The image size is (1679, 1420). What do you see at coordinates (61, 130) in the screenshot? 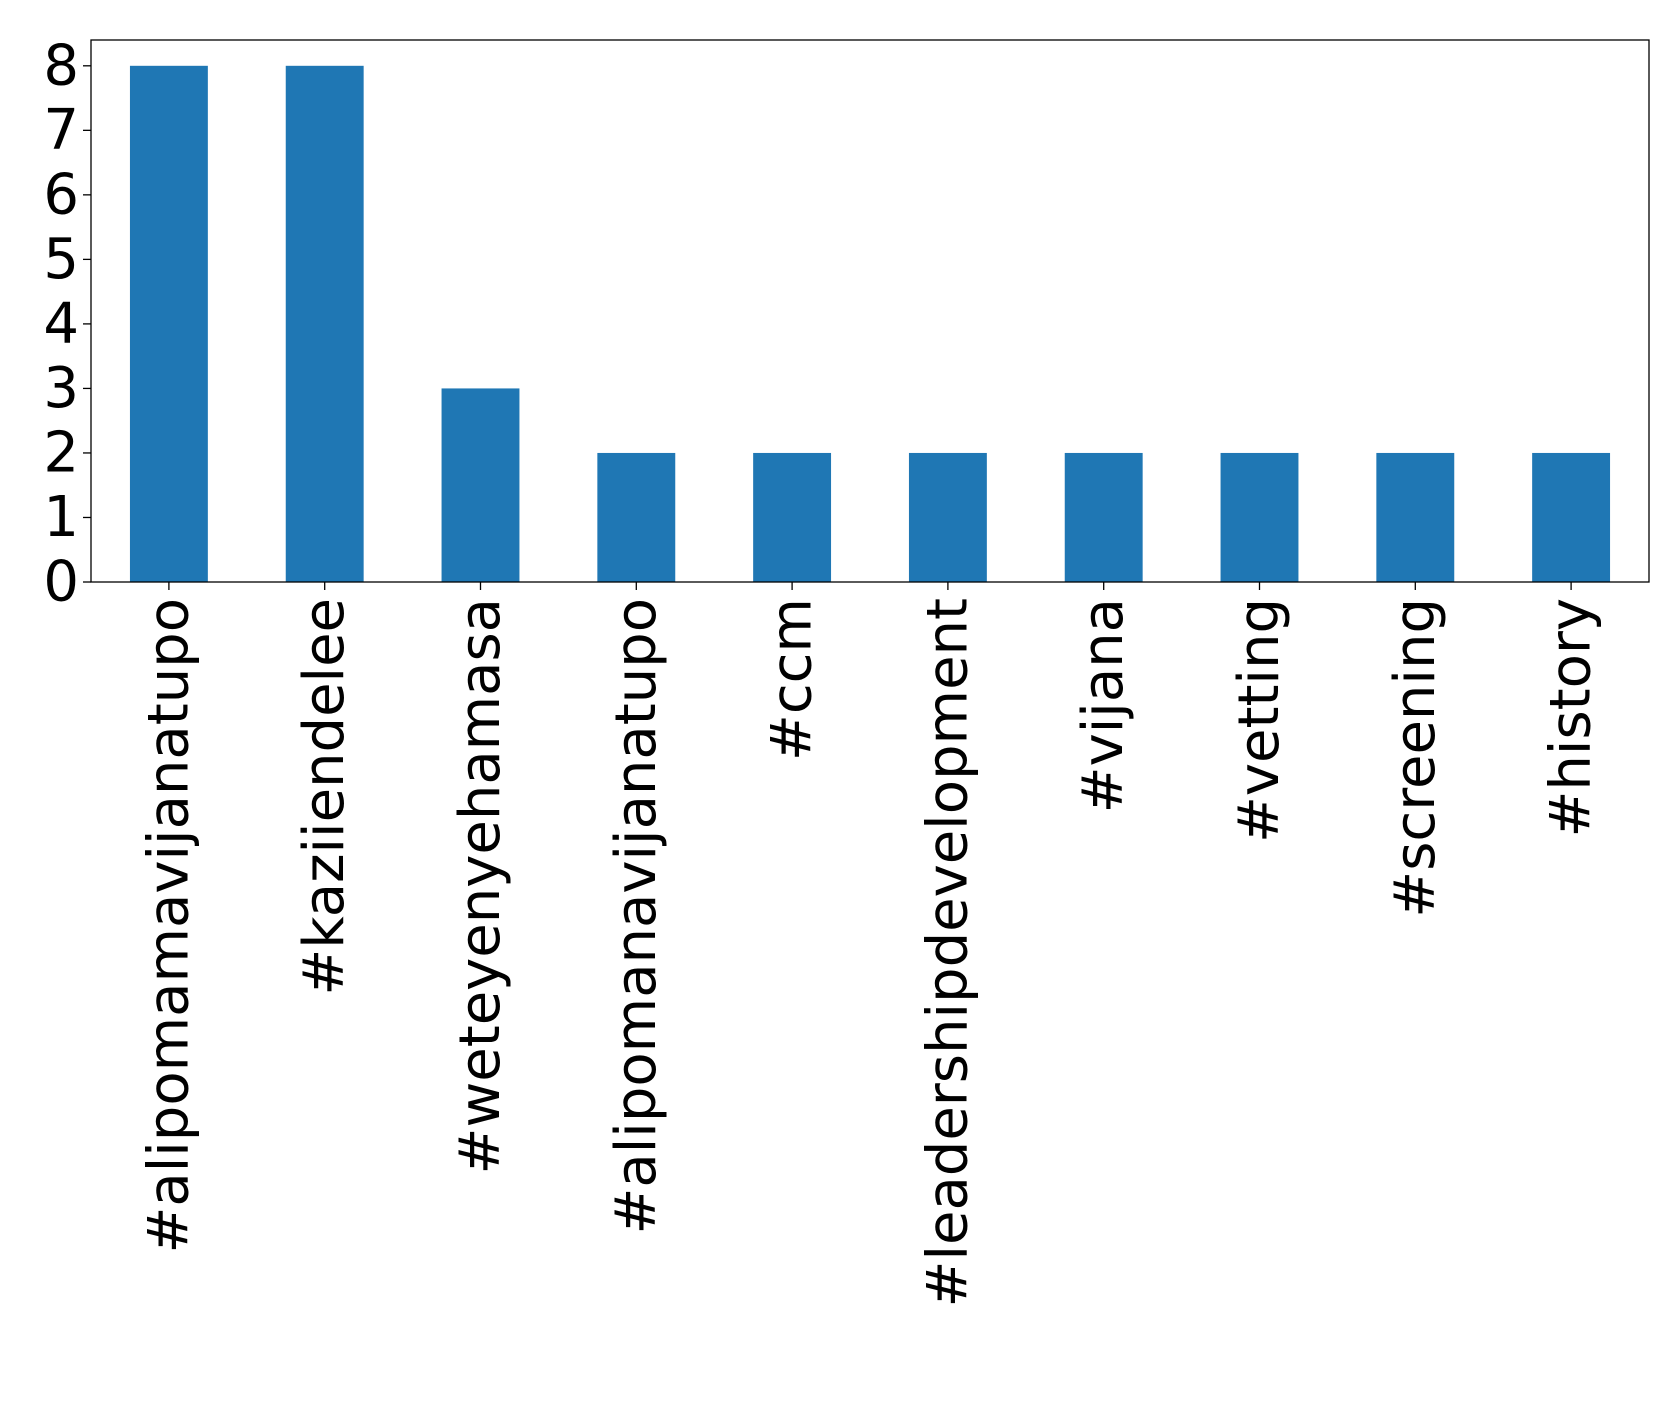
I see `y-tick-label: 7` at bounding box center [61, 130].